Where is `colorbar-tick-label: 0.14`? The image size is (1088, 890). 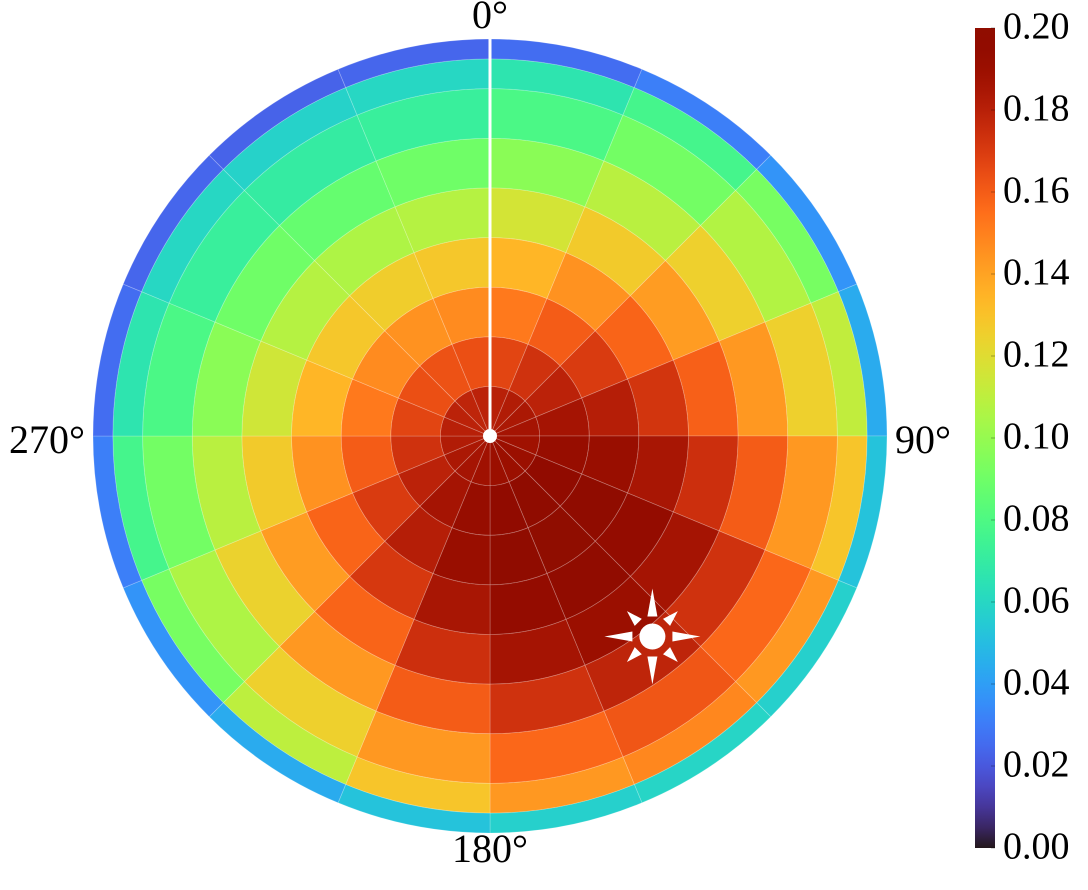
colorbar-tick-label: 0.14 is located at coordinates (1036, 273).